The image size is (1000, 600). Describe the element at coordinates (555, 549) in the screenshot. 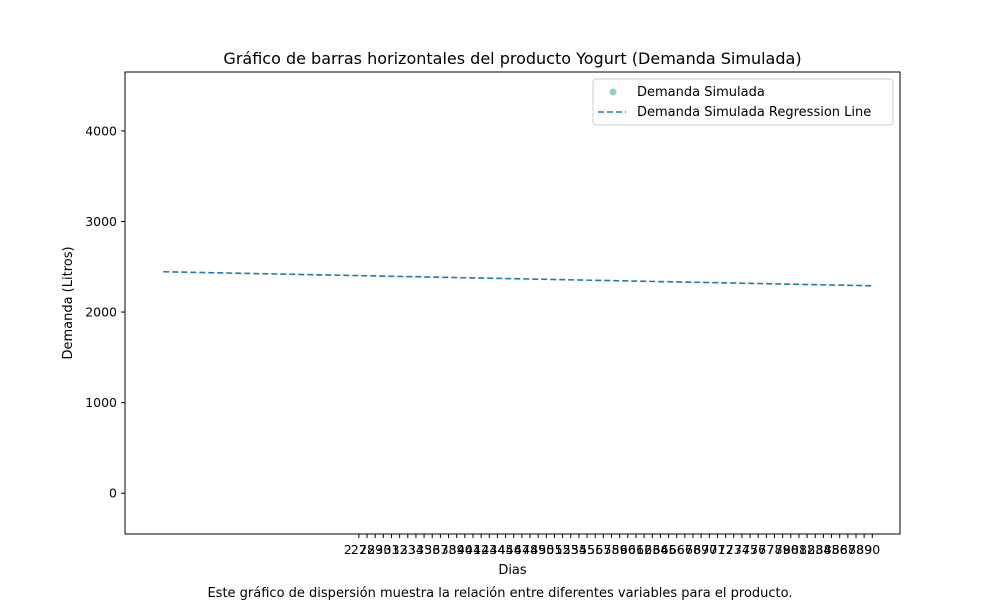

I see `x-tick-label: 51` at that location.